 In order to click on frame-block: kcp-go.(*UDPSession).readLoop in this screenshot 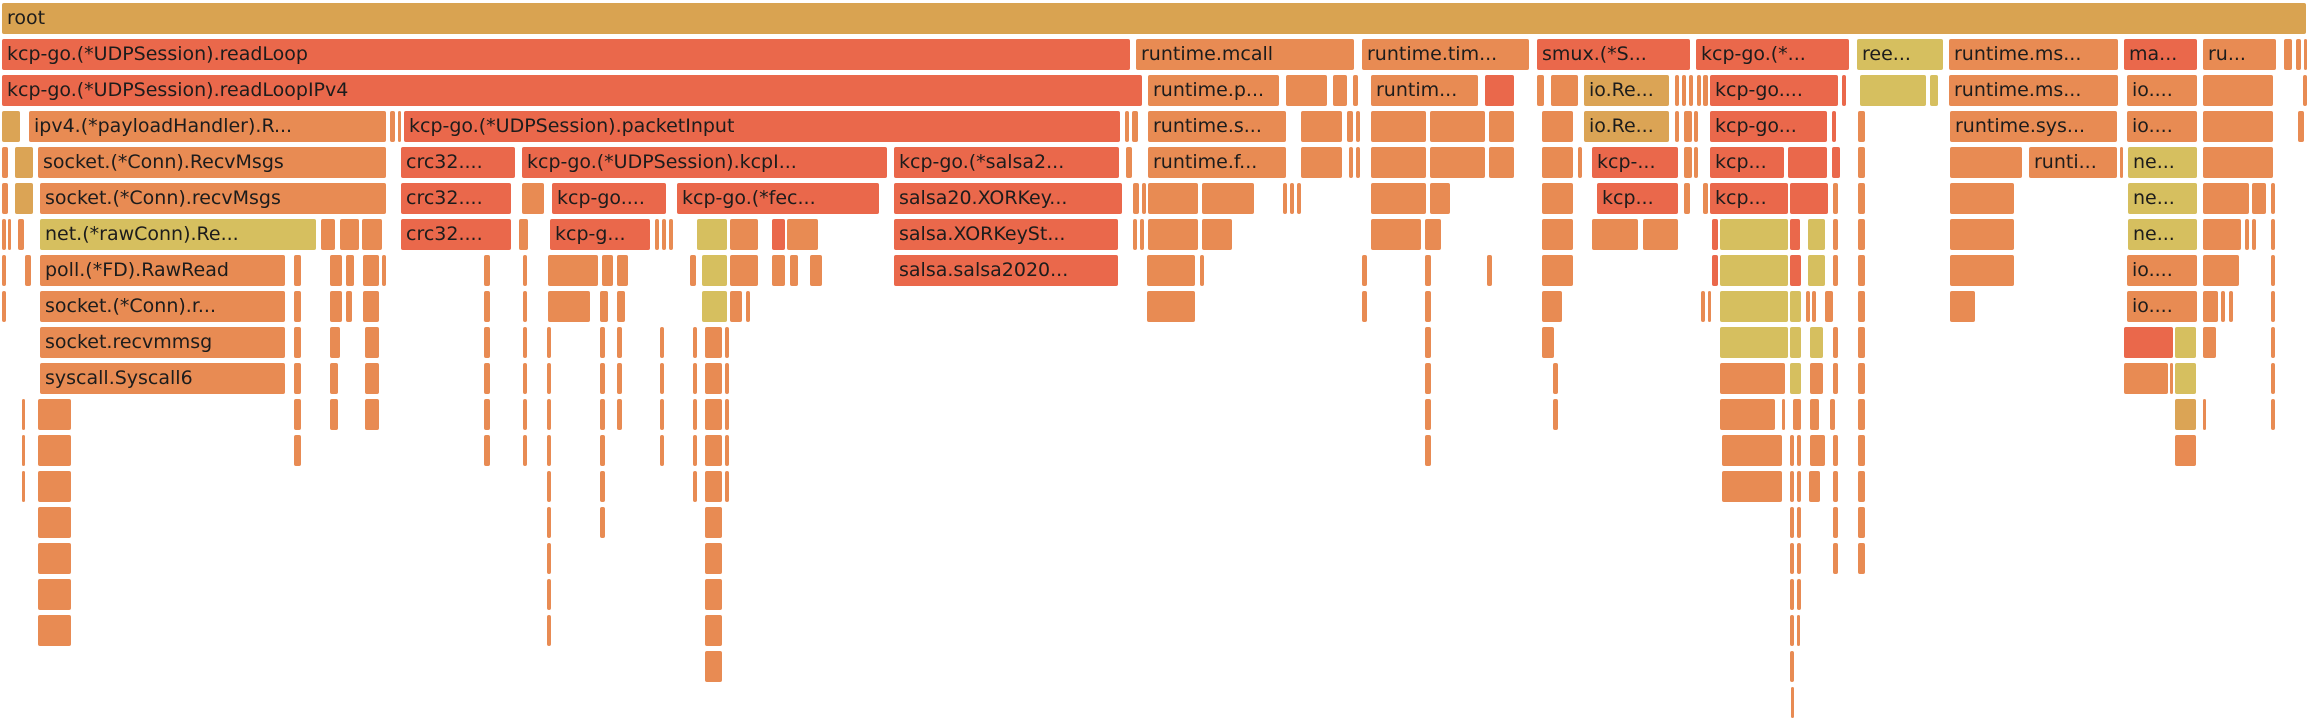, I will do `click(566, 54)`.